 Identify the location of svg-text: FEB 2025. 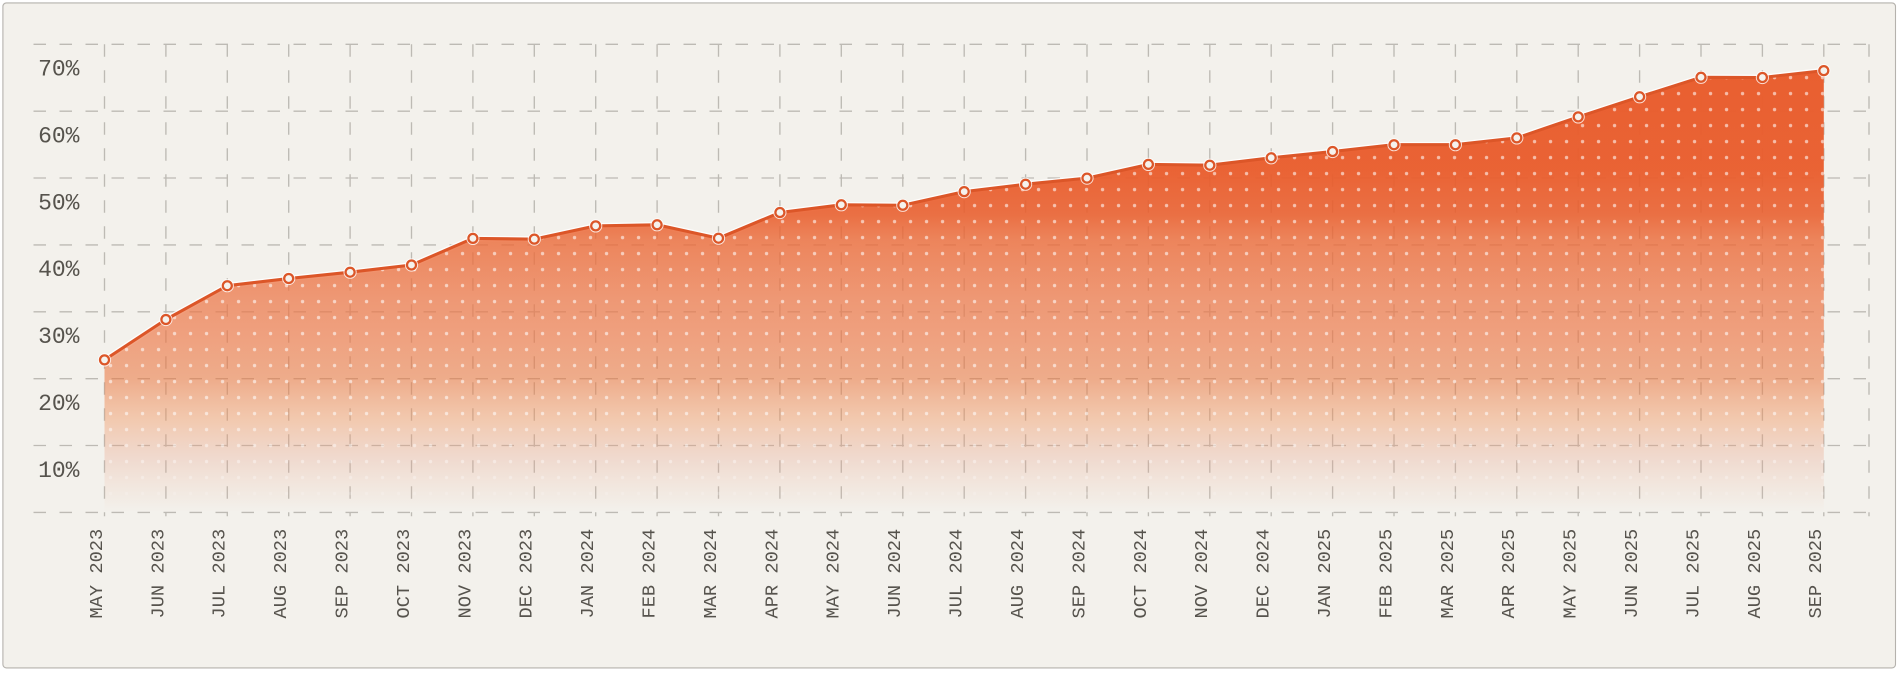
(1386, 574).